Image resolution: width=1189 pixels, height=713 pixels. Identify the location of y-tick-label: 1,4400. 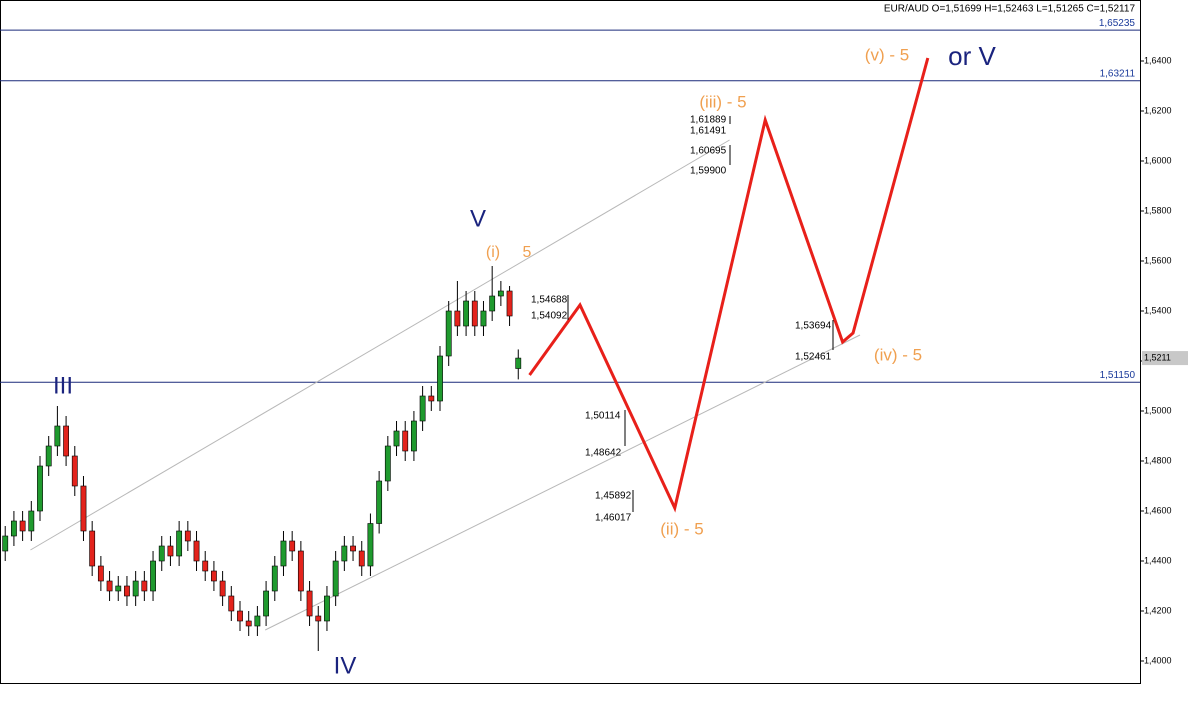
(1158, 560).